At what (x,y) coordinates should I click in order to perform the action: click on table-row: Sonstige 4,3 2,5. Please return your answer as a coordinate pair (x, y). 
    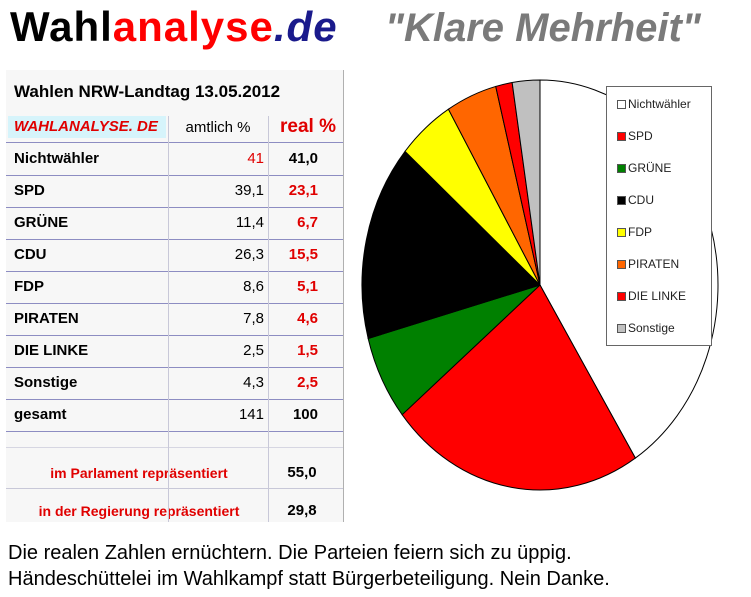
    Looking at the image, I should click on (175, 384).